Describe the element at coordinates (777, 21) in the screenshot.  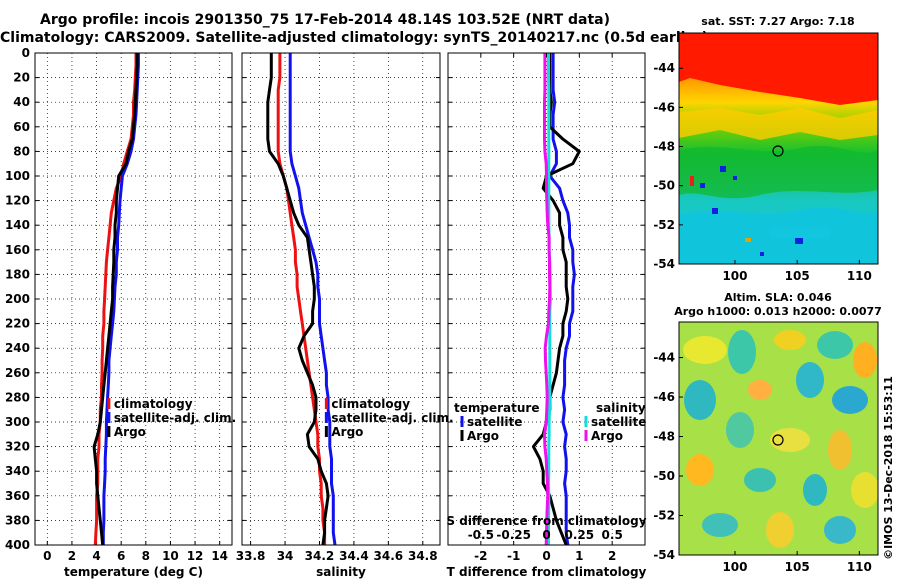
I see `sst-map-title: sat. SST: 7.27 Argo: 7.18` at that location.